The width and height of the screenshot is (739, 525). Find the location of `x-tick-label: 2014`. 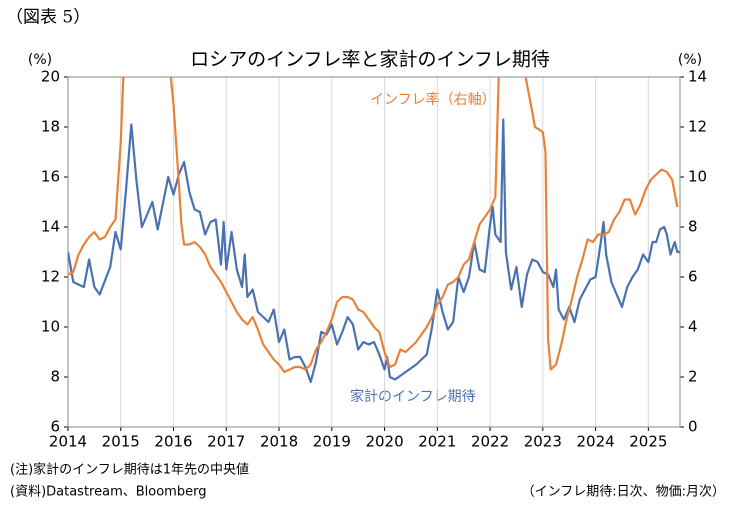

x-tick-label: 2014 is located at coordinates (68, 442).